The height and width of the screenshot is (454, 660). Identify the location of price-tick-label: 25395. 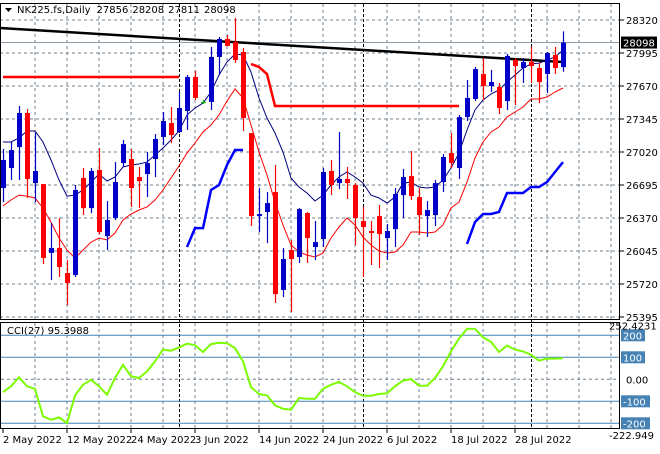
(642, 318).